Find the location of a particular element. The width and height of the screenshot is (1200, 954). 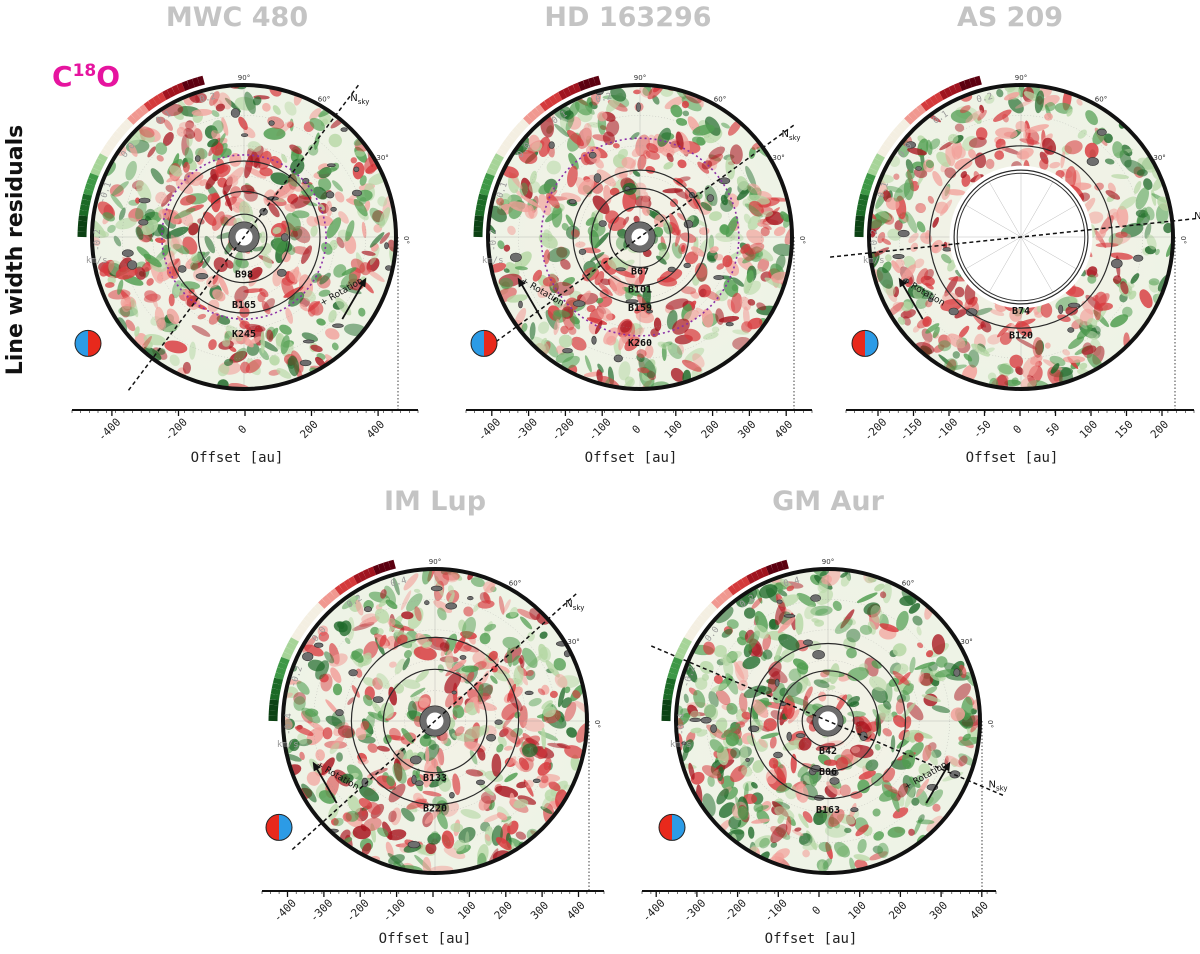

angle-label: 90° is located at coordinates (1021, 78).